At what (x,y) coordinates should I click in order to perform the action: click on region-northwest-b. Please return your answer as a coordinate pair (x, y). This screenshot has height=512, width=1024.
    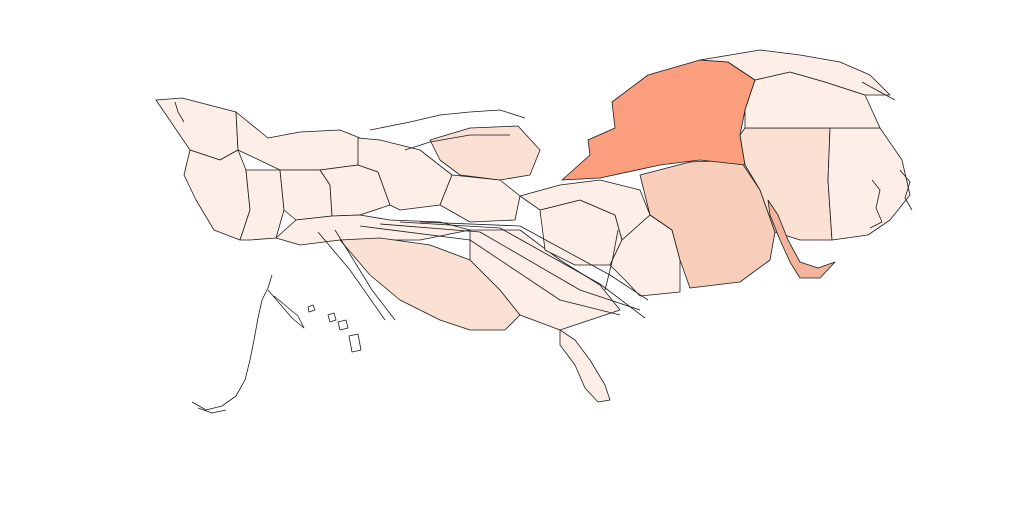
    Looking at the image, I should click on (298, 141).